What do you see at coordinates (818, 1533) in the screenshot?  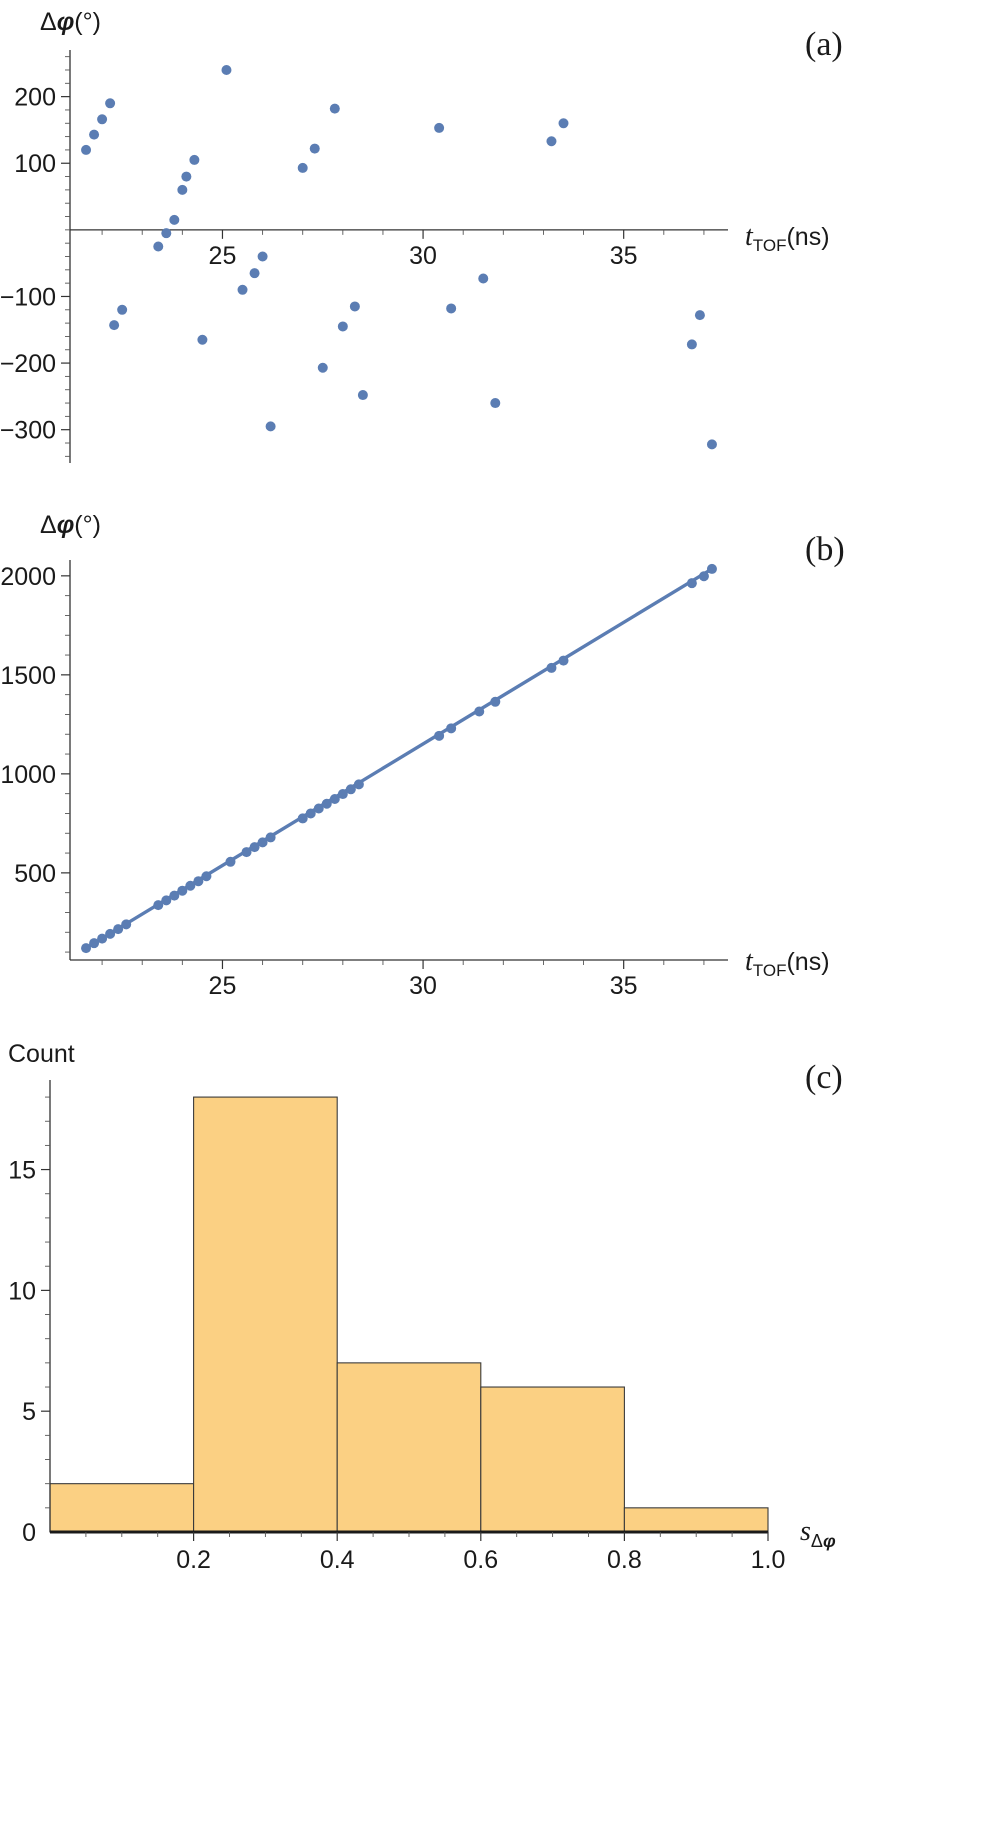 I see `x-axis-label: sΔφ` at bounding box center [818, 1533].